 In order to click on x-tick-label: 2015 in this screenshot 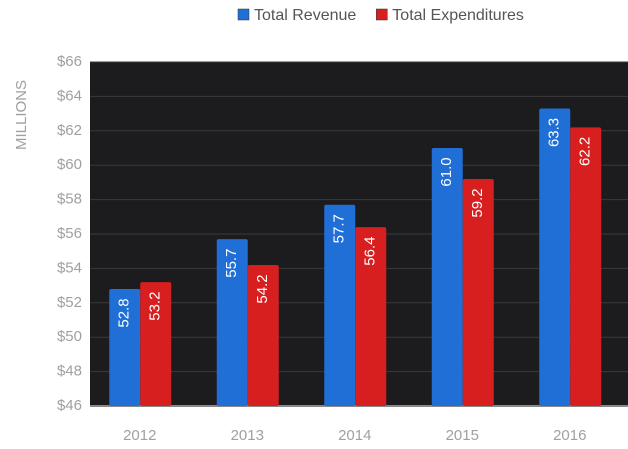, I will do `click(462, 435)`.